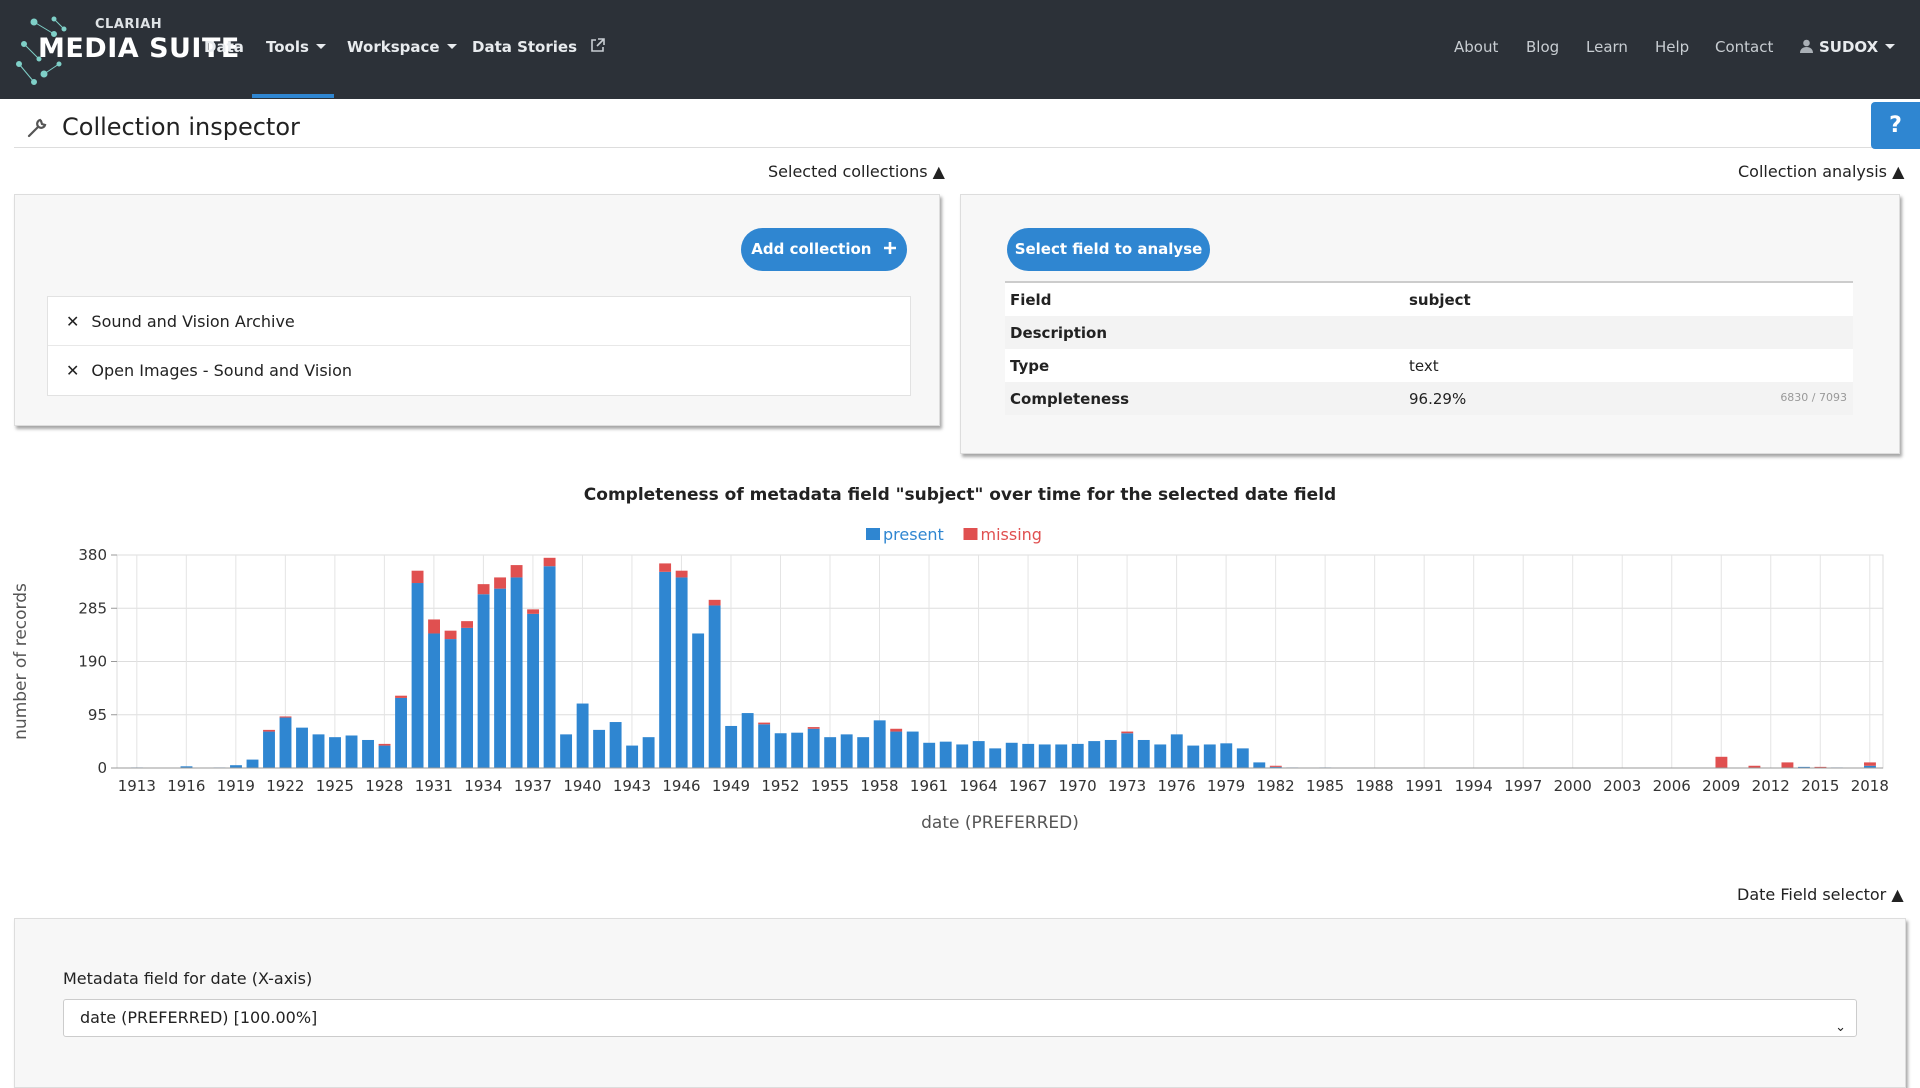  What do you see at coordinates (1077, 786) in the screenshot?
I see `x-tick-label: 1970` at bounding box center [1077, 786].